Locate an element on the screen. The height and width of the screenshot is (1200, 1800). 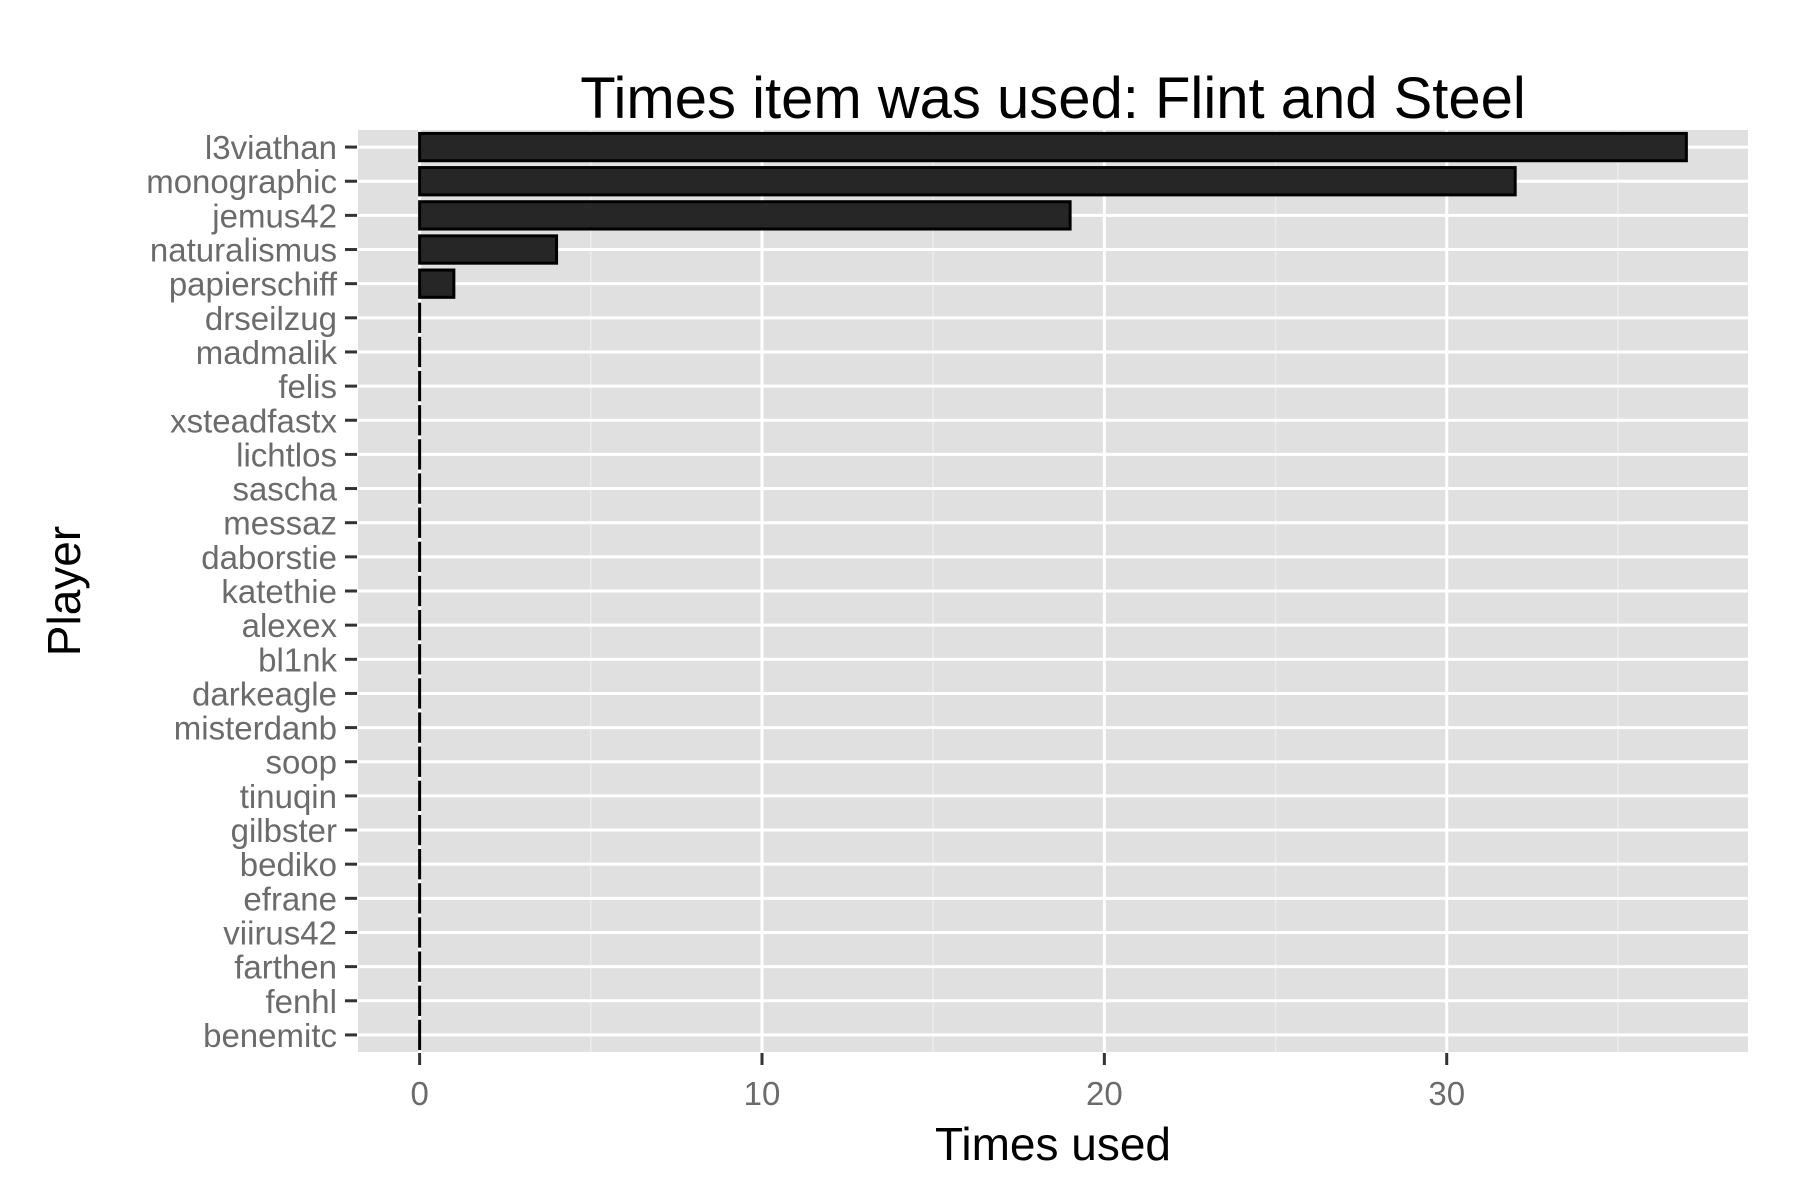
x-tick-label: 30 is located at coordinates (1446, 1093).